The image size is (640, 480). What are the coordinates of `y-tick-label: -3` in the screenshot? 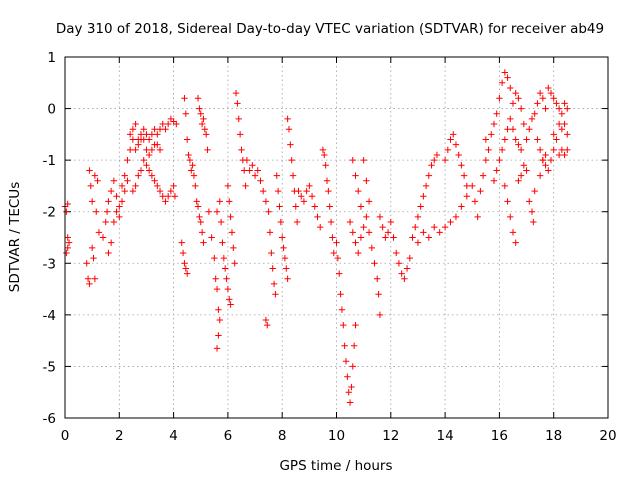 It's located at (49, 264).